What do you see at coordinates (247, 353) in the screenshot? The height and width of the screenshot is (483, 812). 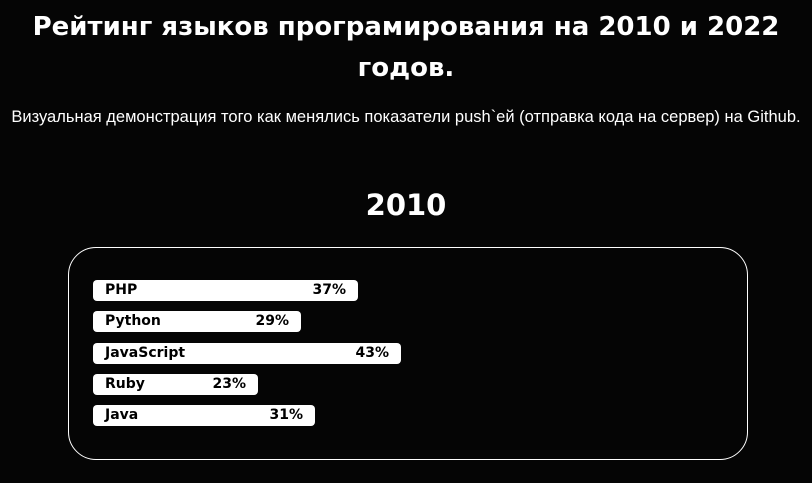 I see `bar-javascript: JavaScript 43%` at bounding box center [247, 353].